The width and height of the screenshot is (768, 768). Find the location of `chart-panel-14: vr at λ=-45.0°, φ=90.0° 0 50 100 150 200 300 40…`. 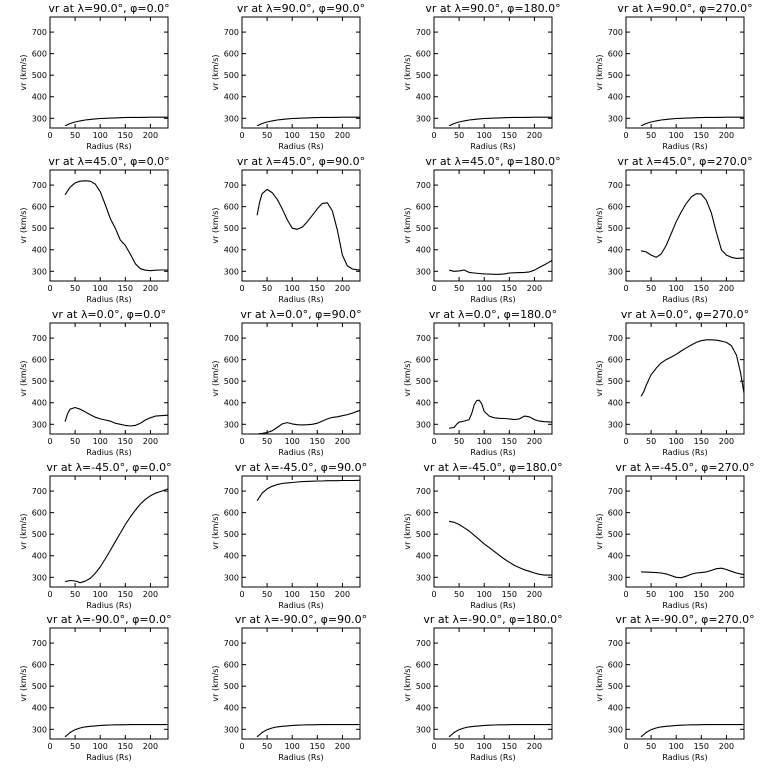

chart-panel-14: vr at λ=-45.0°, φ=90.0° 0 50 100 150 200 300 40… is located at coordinates (289, 535).